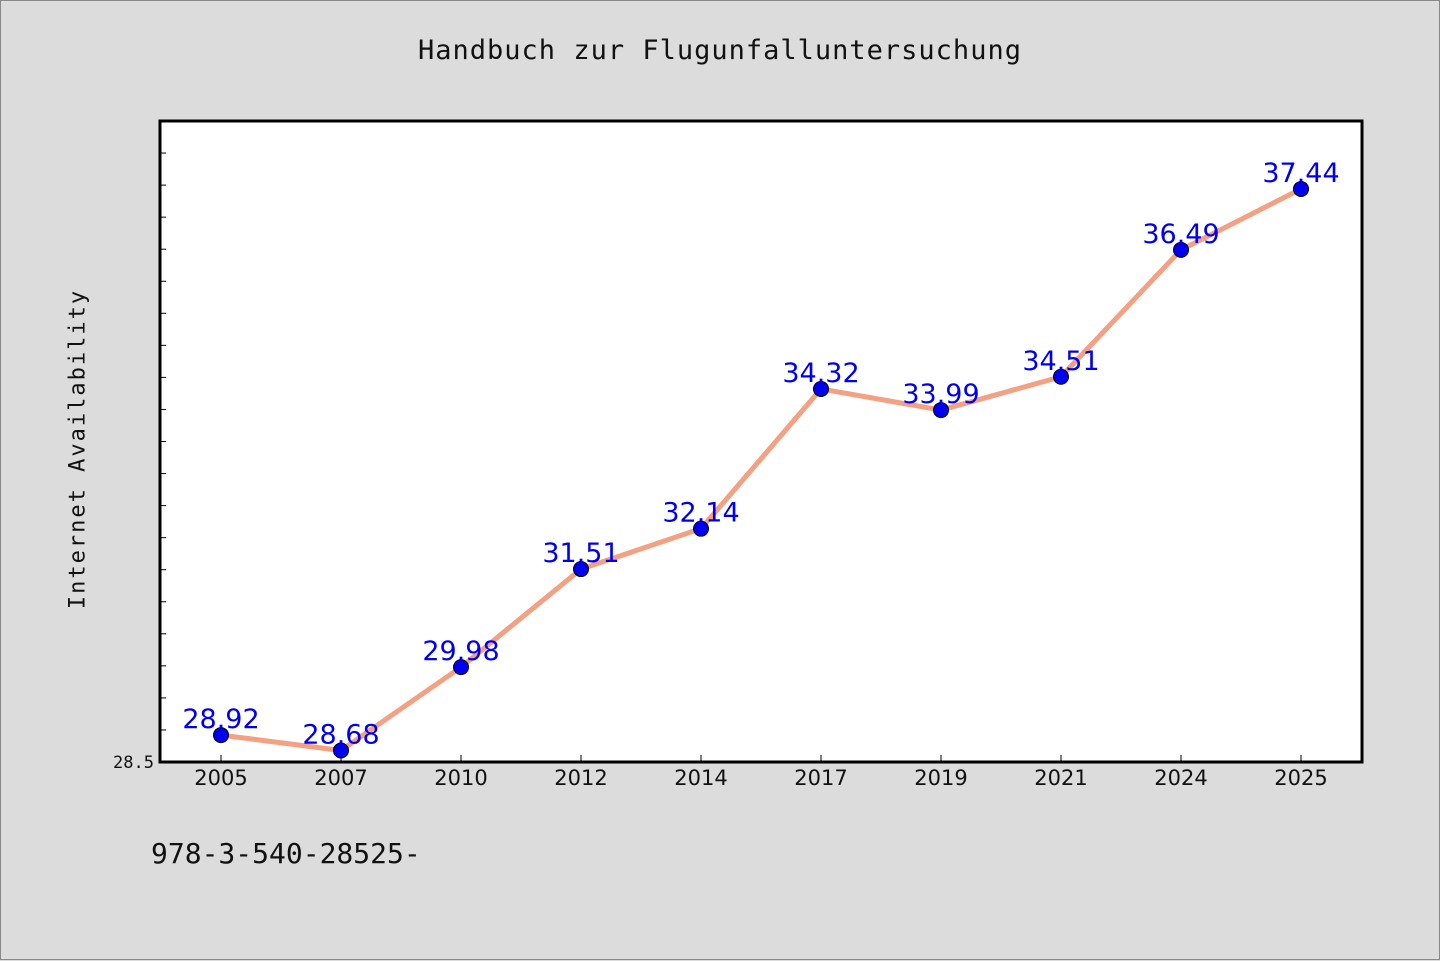 The image size is (1440, 961). Describe the element at coordinates (340, 778) in the screenshot. I see `x-tick-label: 2007` at that location.